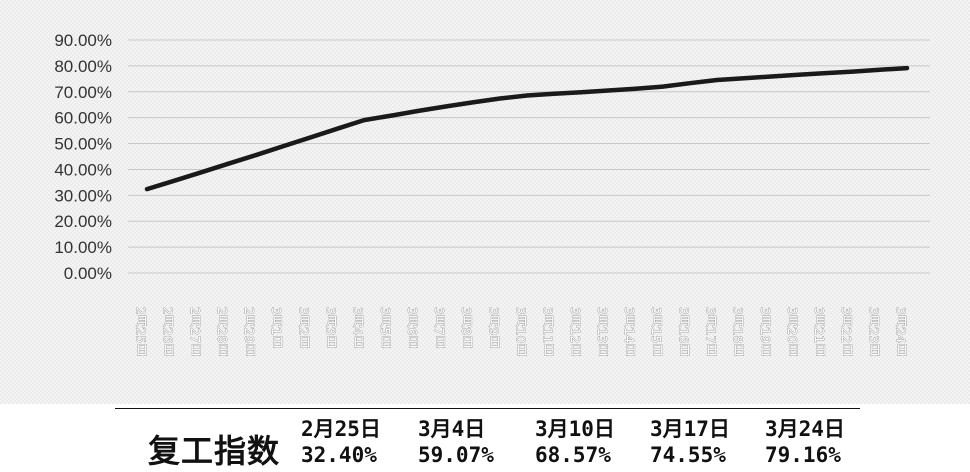 Image resolution: width=970 pixels, height=472 pixels. Describe the element at coordinates (873, 331) in the screenshot. I see `x-tick-label: 3月23日` at that location.